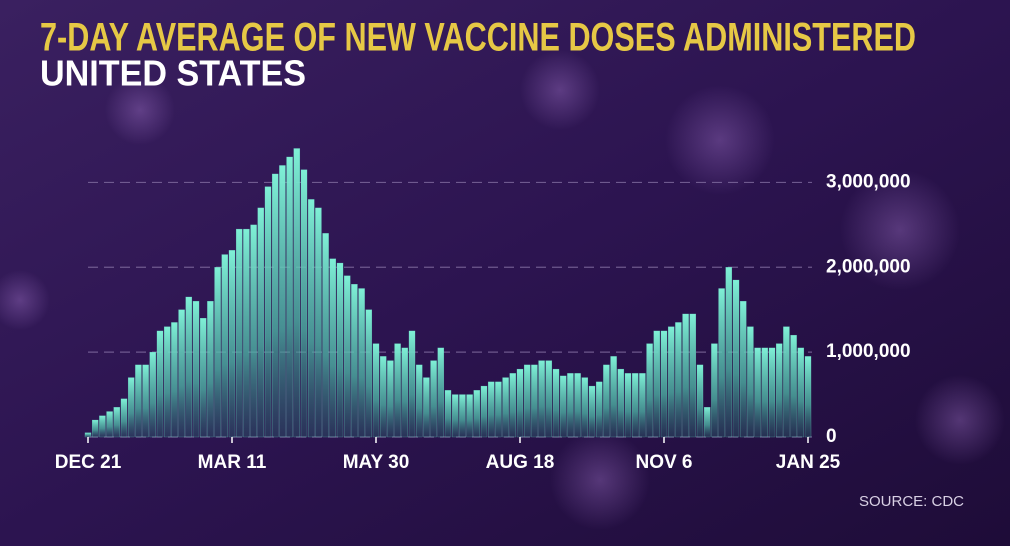 The width and height of the screenshot is (1010, 546). Describe the element at coordinates (831, 436) in the screenshot. I see `y-tick-label: 0` at that location.